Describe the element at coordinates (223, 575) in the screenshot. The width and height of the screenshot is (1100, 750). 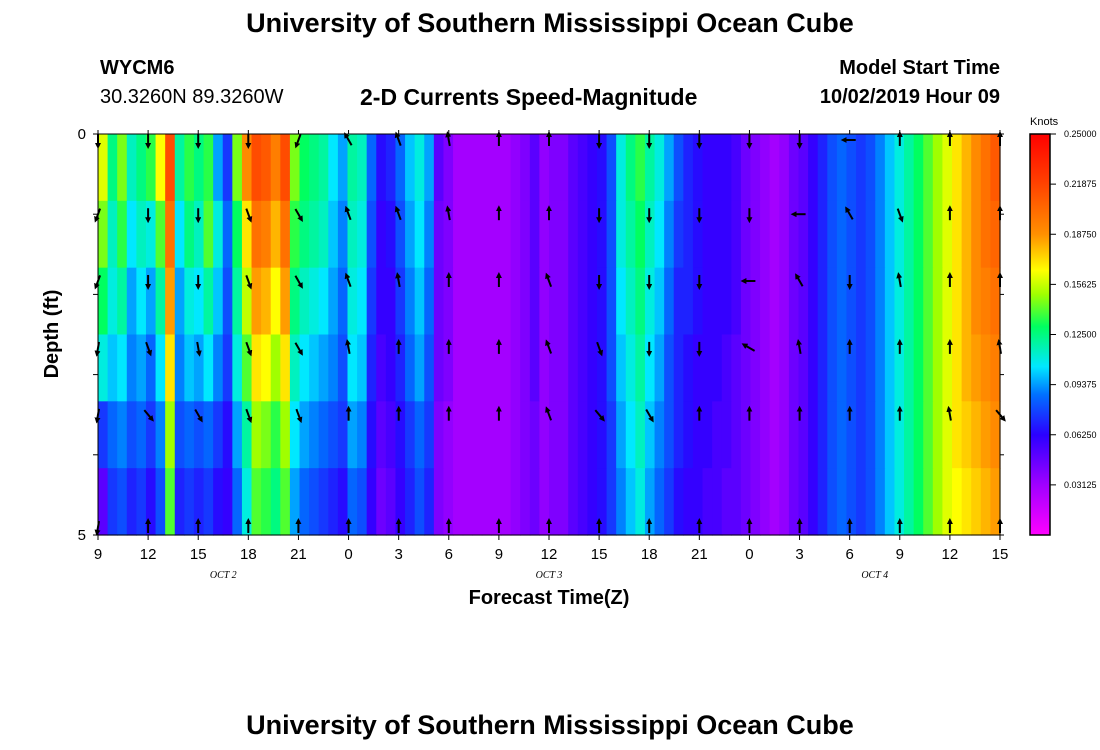
I see `date-label: OCT 2` at that location.